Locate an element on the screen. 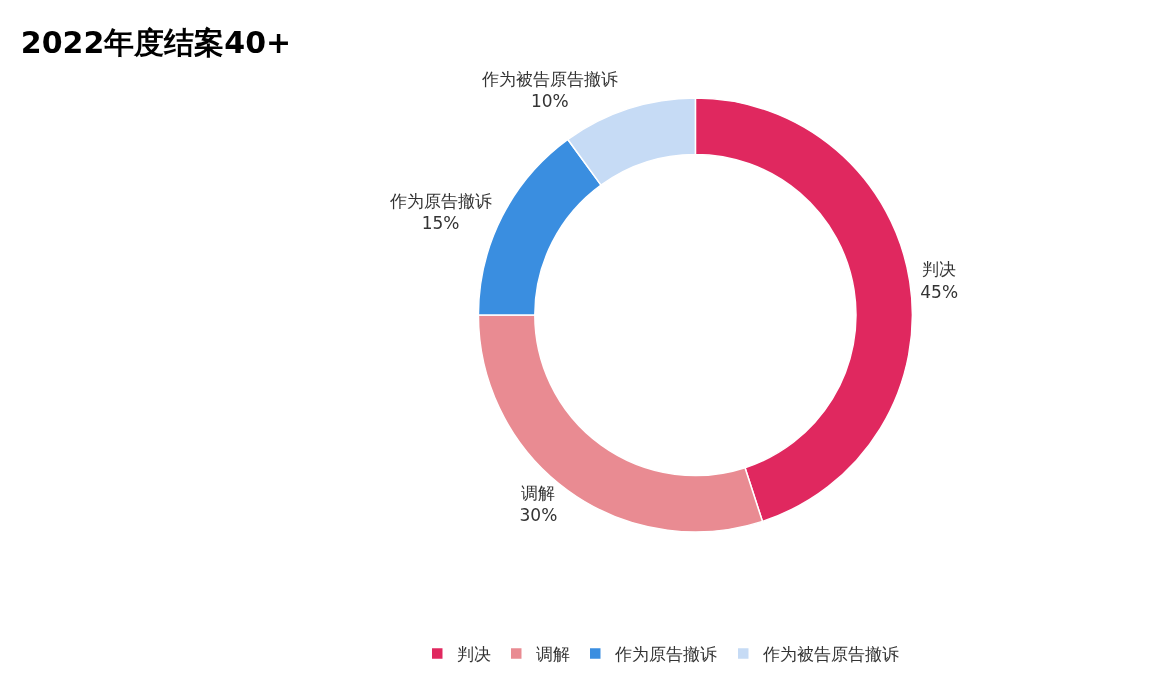 The image size is (1159, 700). slice-label: 作为原告撤诉 is located at coordinates (440, 201).